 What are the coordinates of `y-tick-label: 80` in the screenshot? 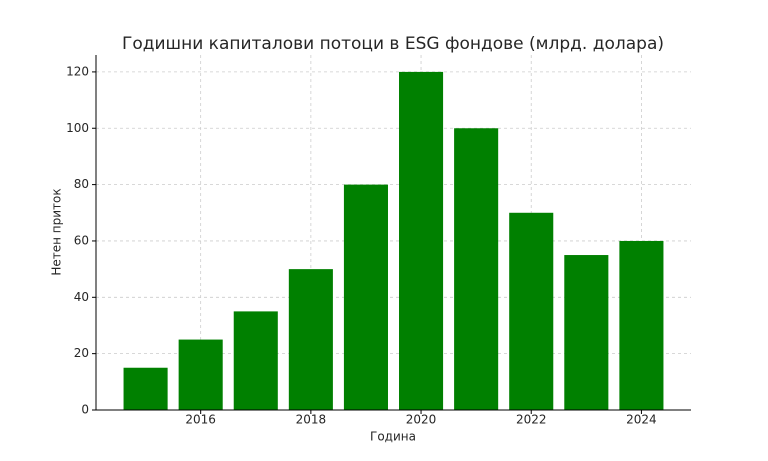 It's located at (81, 184).